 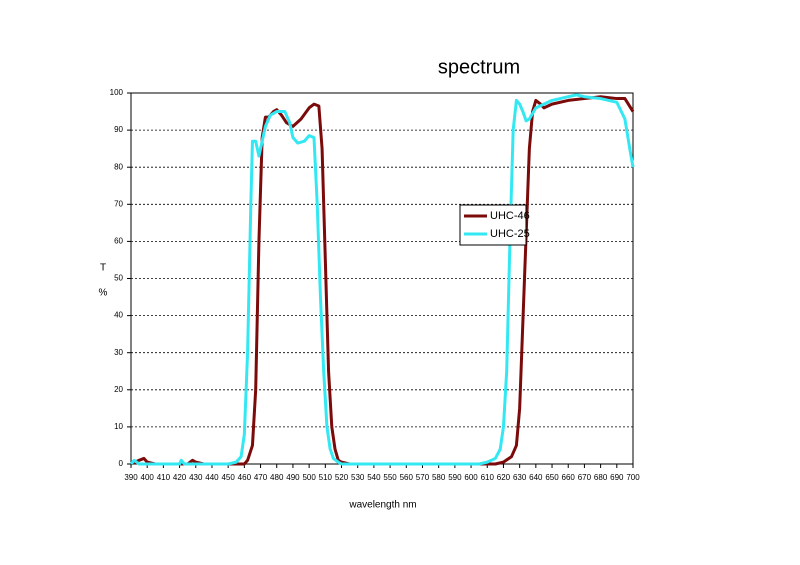 What do you see at coordinates (488, 477) in the screenshot?
I see `x-tick-label: 610` at bounding box center [488, 477].